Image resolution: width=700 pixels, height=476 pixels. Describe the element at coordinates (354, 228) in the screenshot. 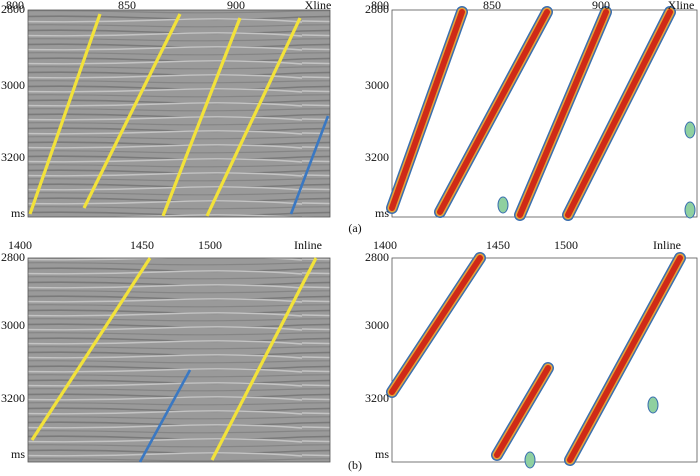

I see `caption: (a)` at that location.